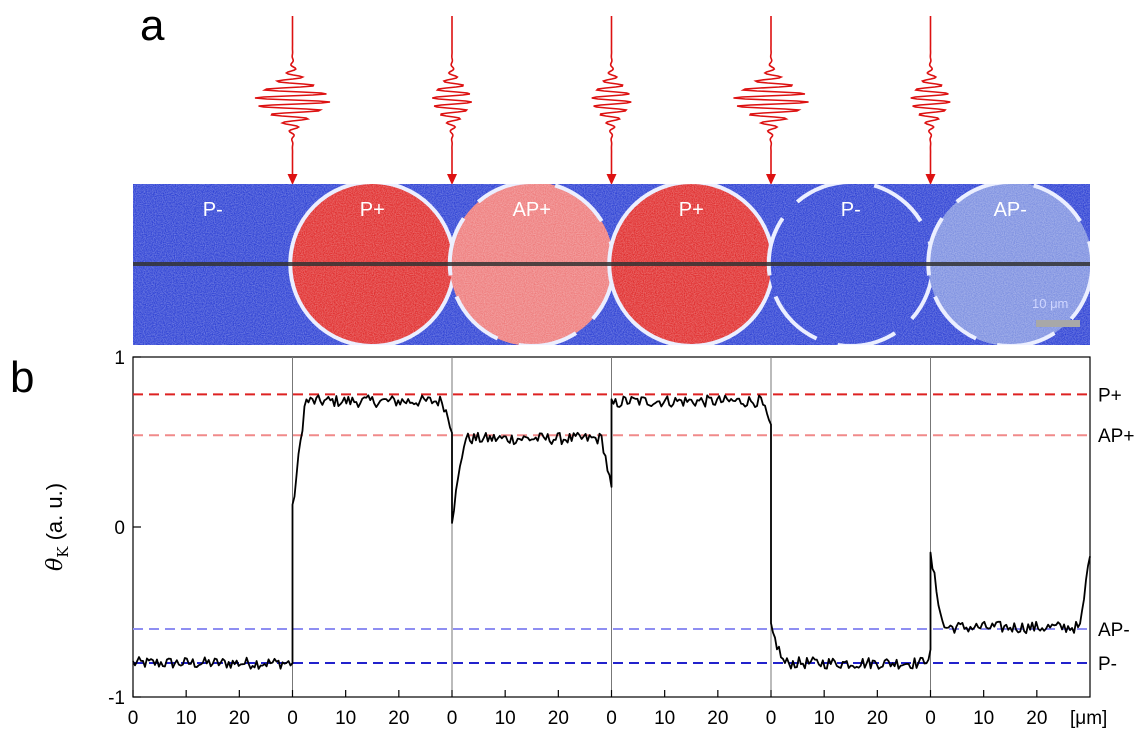 This screenshot has width=1148, height=733. I want to click on scale-bar, so click(1058, 323).